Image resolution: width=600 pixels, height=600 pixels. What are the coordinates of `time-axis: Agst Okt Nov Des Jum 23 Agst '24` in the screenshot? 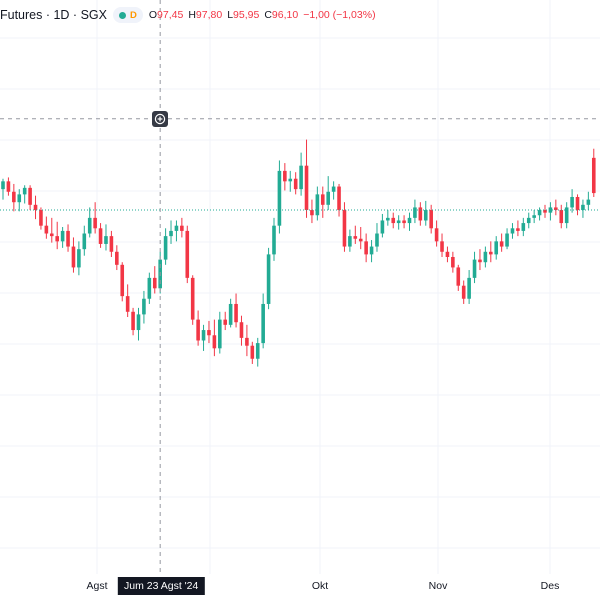 It's located at (300, 587).